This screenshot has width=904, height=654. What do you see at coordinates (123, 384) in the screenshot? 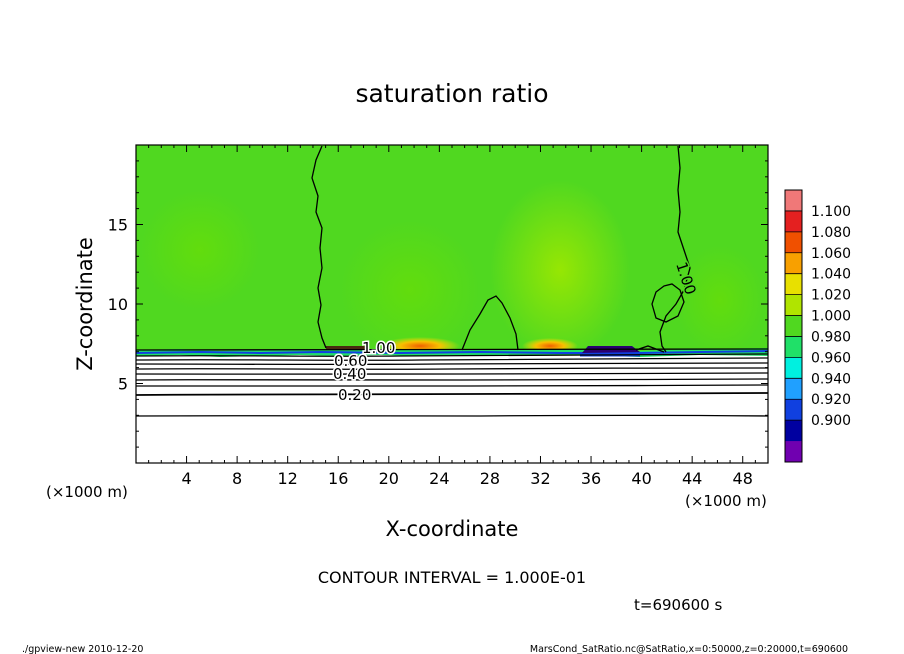
I see `y-tick-label: 5` at bounding box center [123, 384].